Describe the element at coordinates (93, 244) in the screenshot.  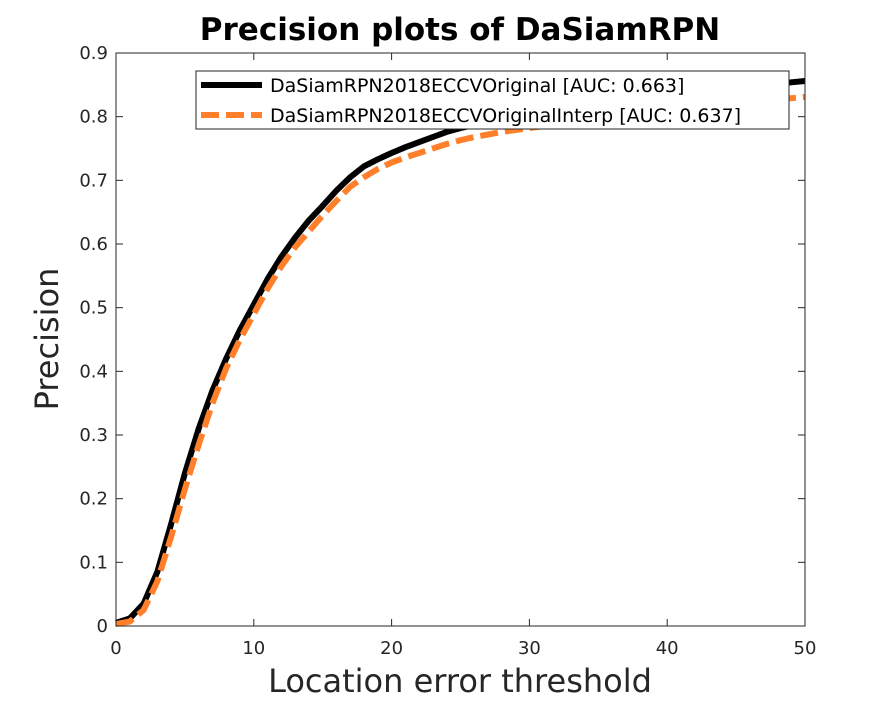
I see `y-tick-label: 0.6` at that location.